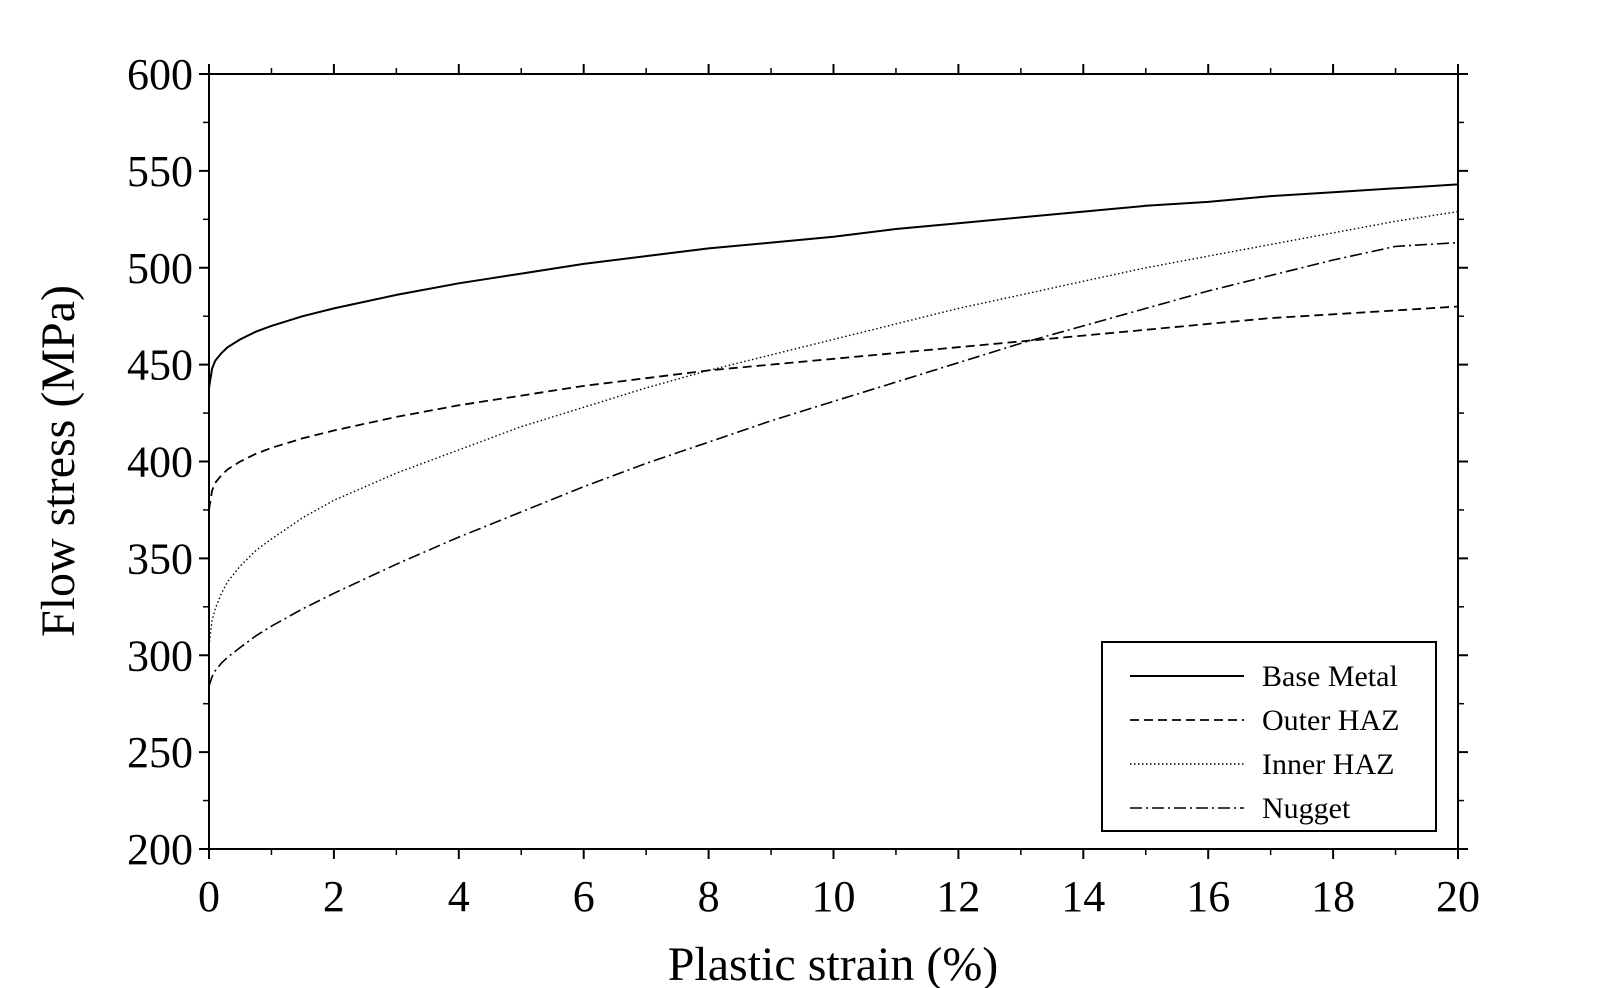  Describe the element at coordinates (584, 896) in the screenshot. I see `x-tick-label: 6` at that location.